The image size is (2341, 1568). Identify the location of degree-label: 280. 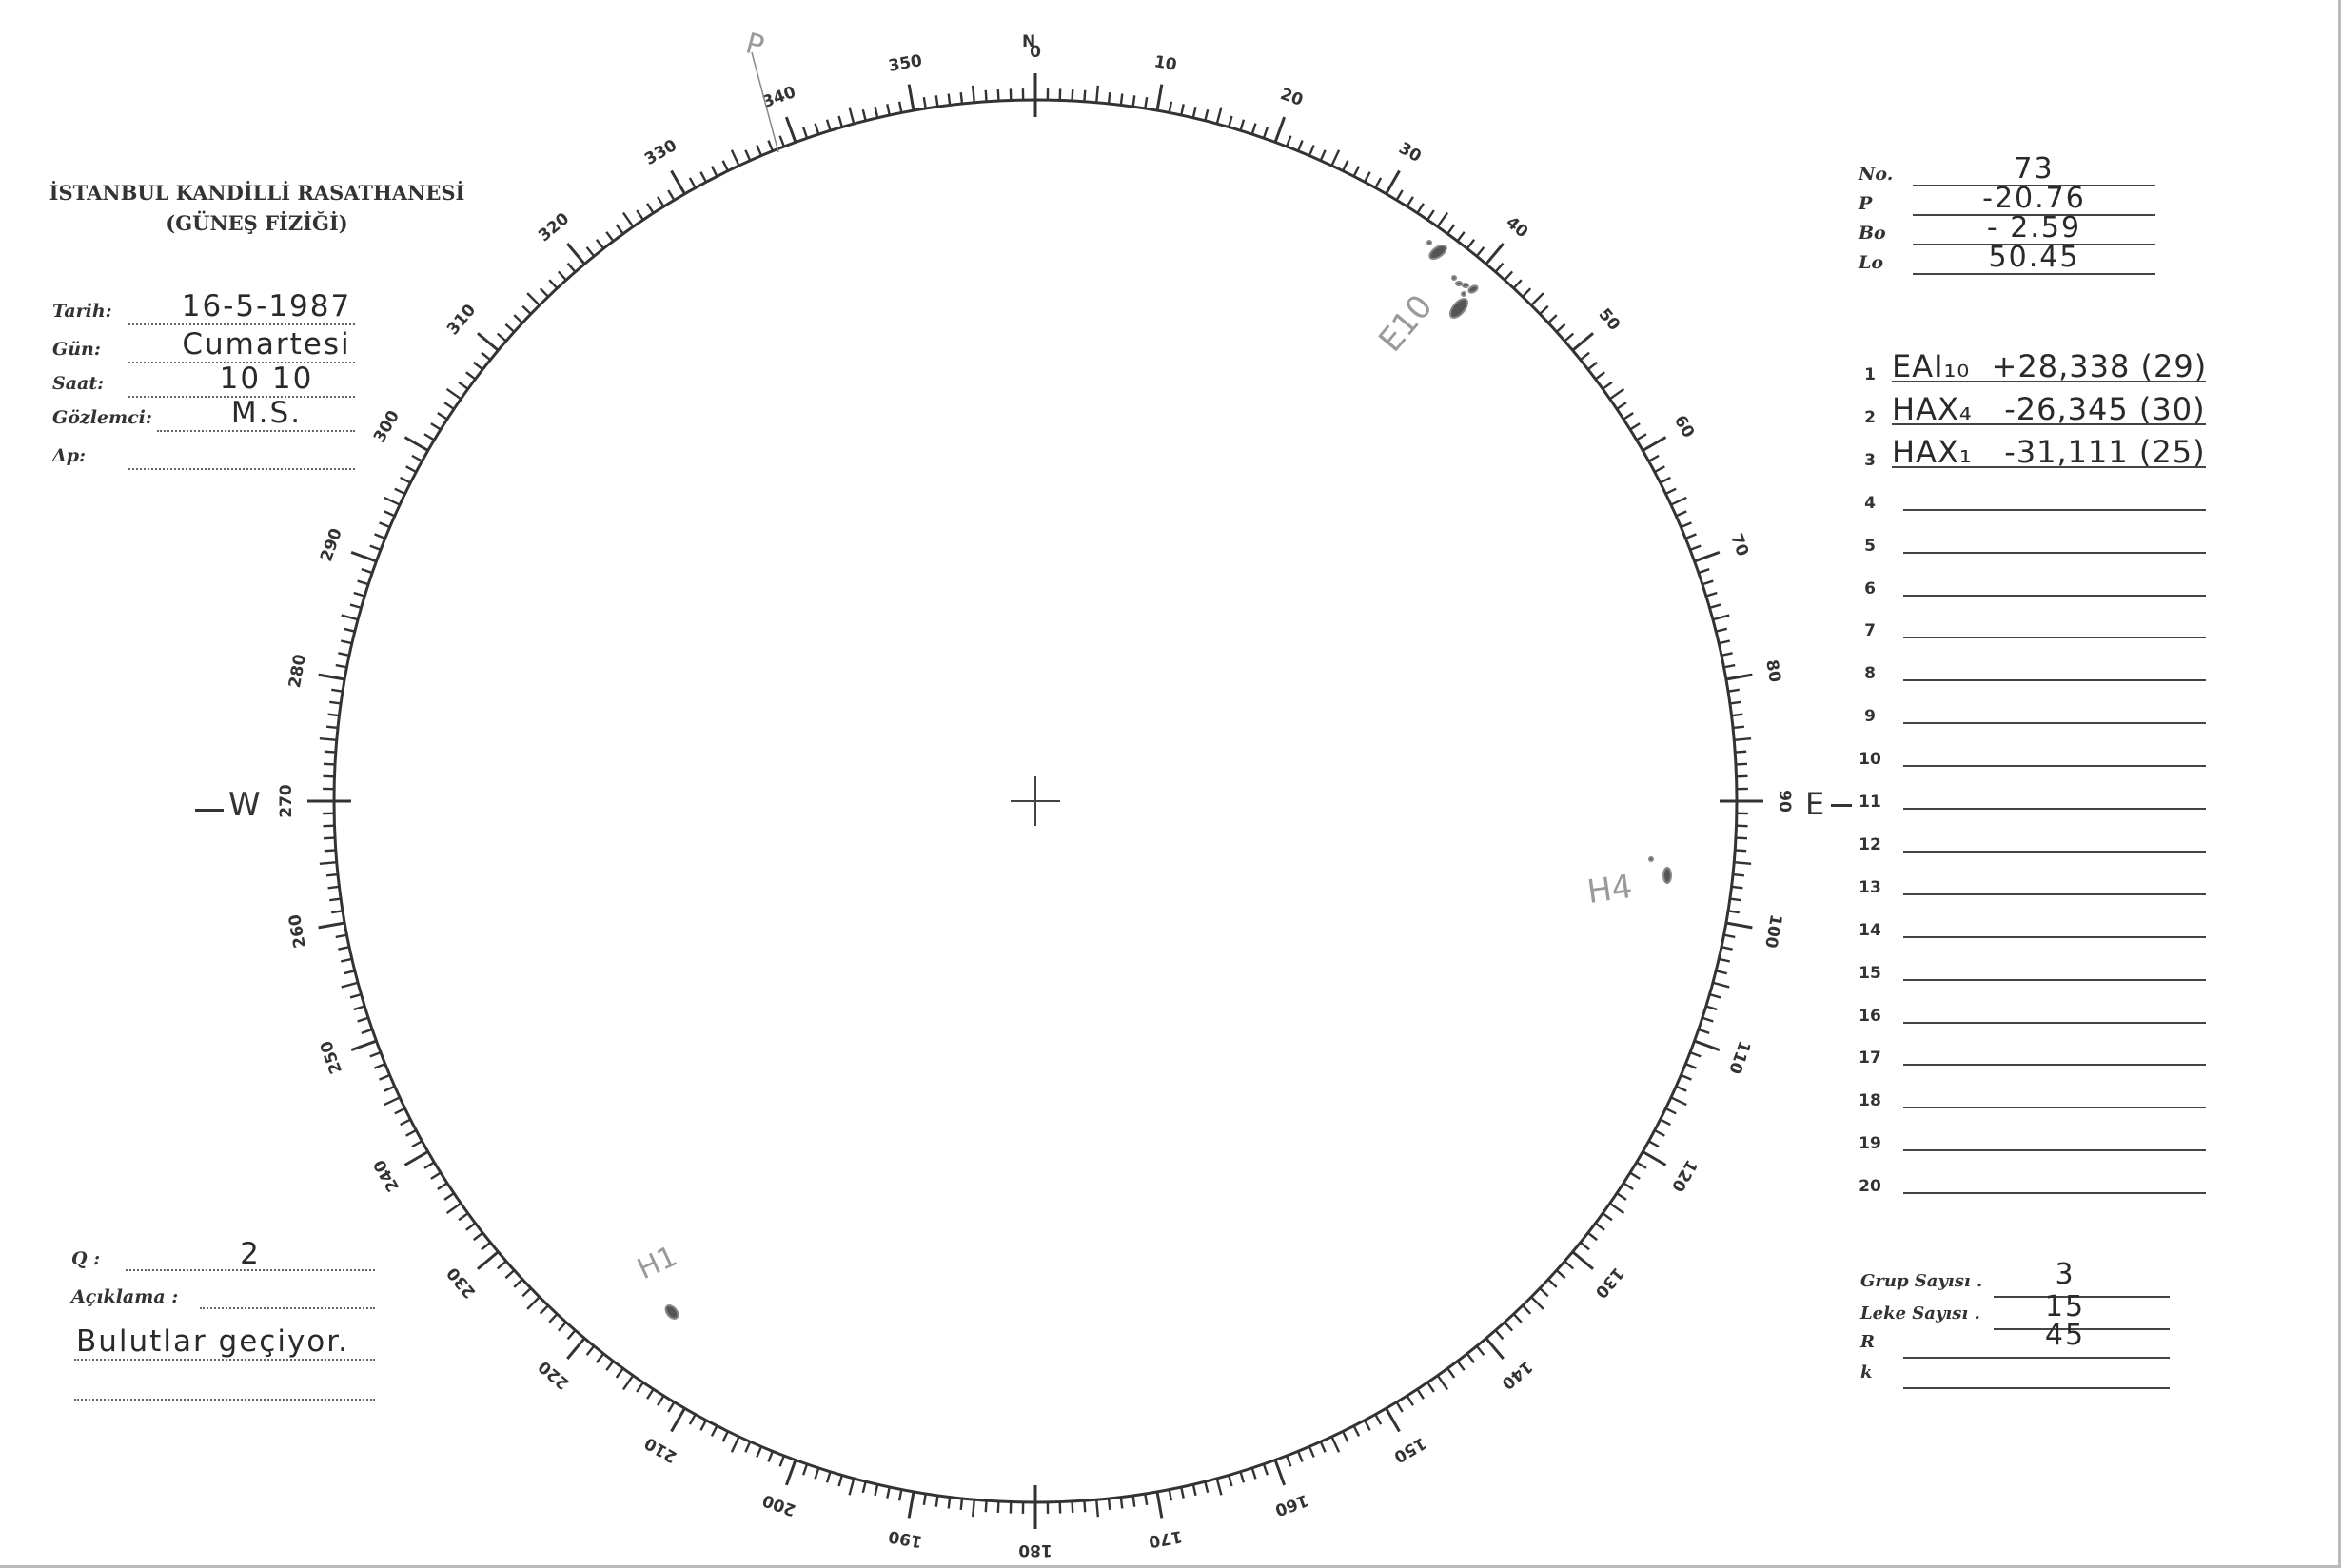
(297, 671).